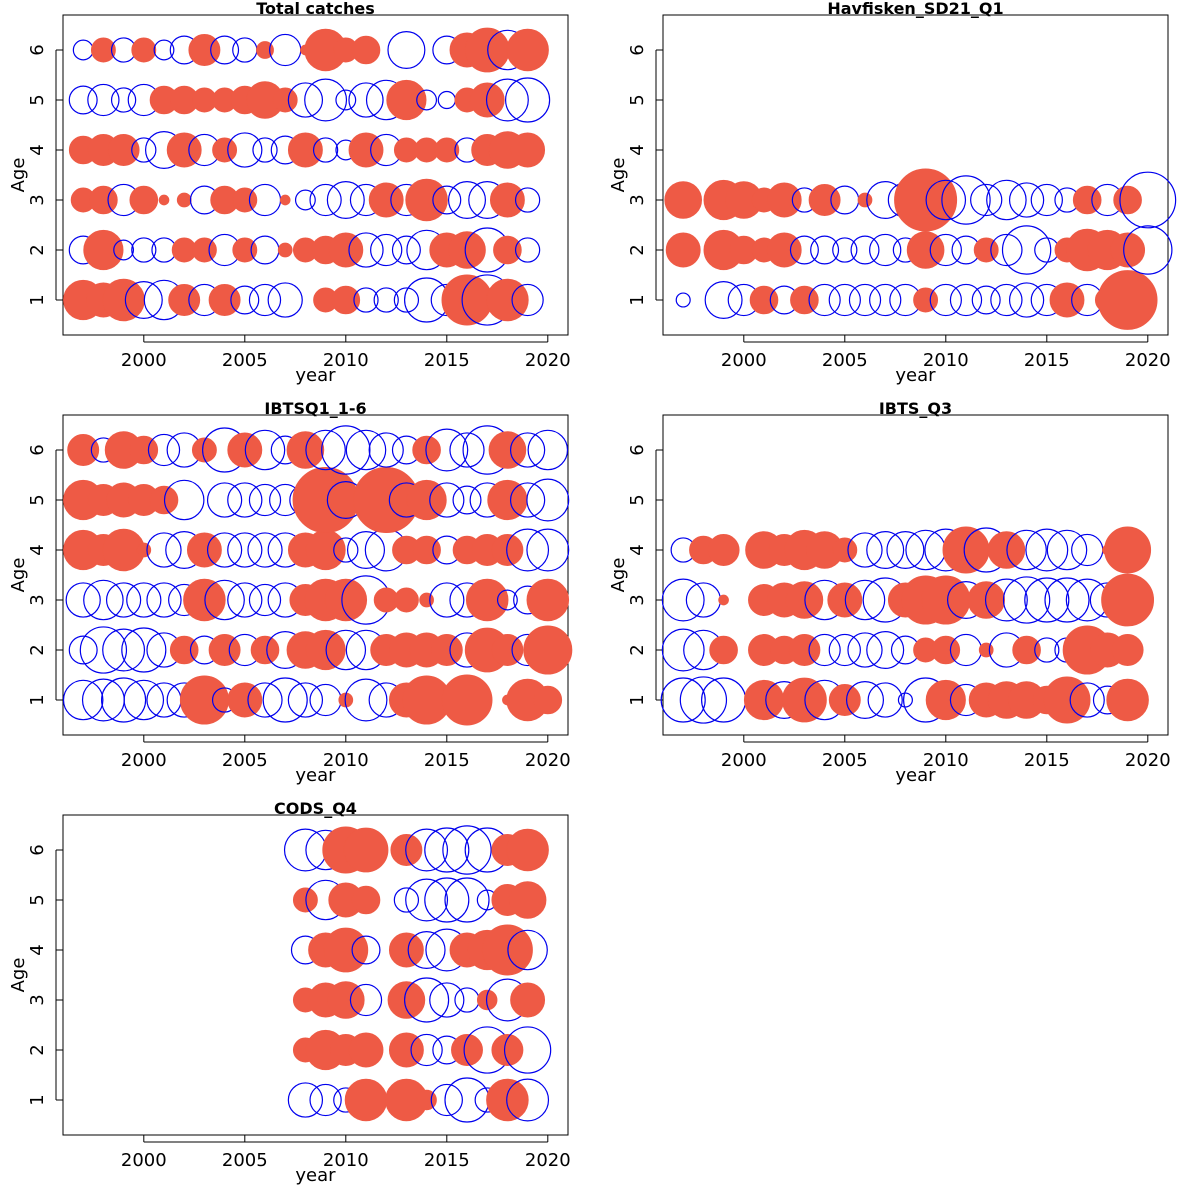 This screenshot has width=1200, height=1200. I want to click on y-axis-label: Age, so click(18, 175).